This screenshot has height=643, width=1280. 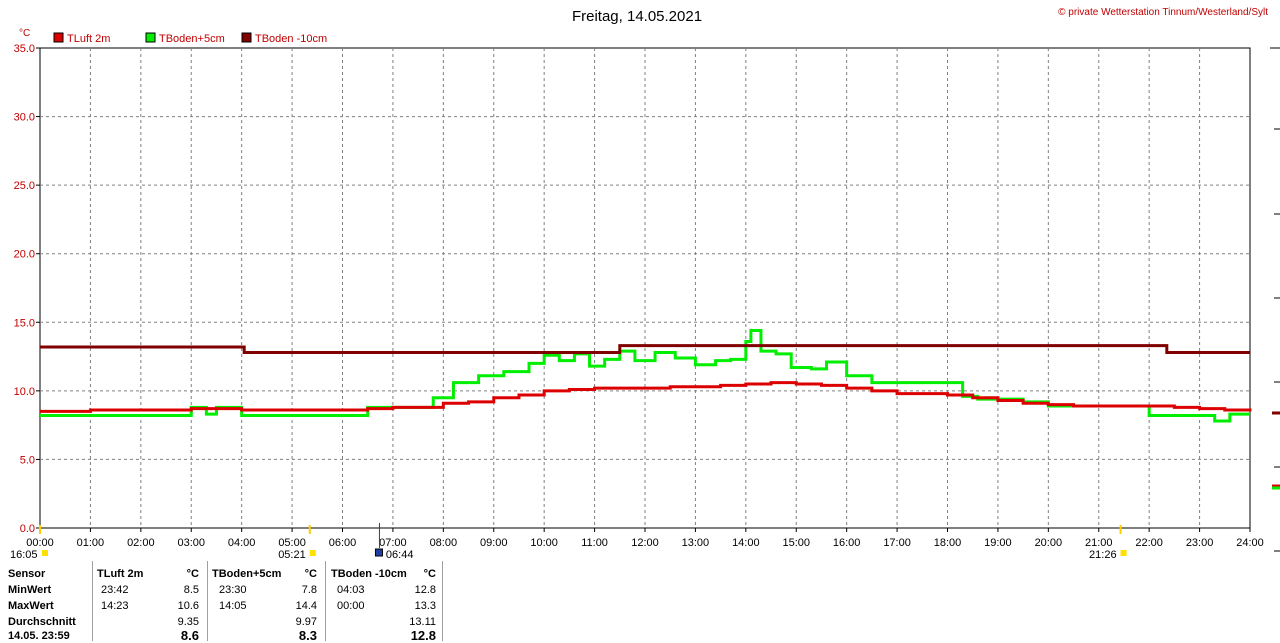 What do you see at coordinates (191, 590) in the screenshot?
I see `stats-value: 8.5` at bounding box center [191, 590].